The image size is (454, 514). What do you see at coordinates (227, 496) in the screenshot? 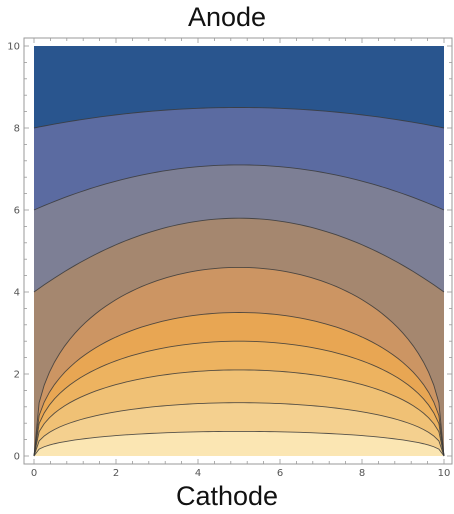
I see `x-axis-label: Cathode` at bounding box center [227, 496].